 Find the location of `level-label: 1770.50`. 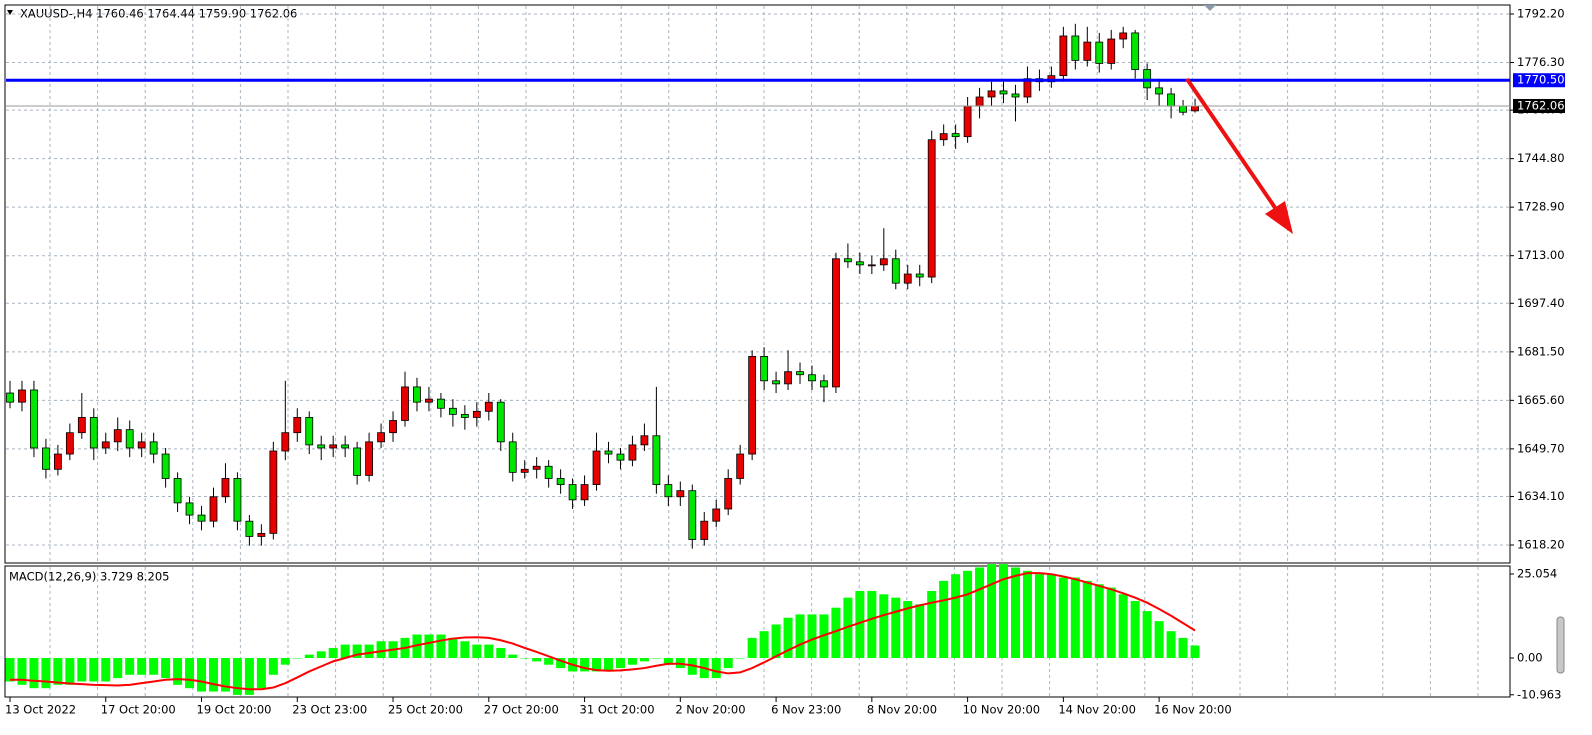

level-label: 1770.50 is located at coordinates (1541, 80).